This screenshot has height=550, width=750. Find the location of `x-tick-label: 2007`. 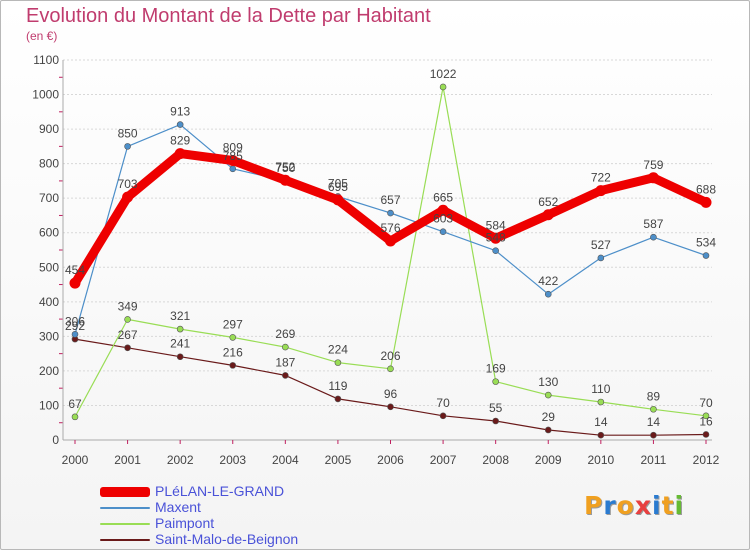

x-tick-label: 2007 is located at coordinates (443, 460).